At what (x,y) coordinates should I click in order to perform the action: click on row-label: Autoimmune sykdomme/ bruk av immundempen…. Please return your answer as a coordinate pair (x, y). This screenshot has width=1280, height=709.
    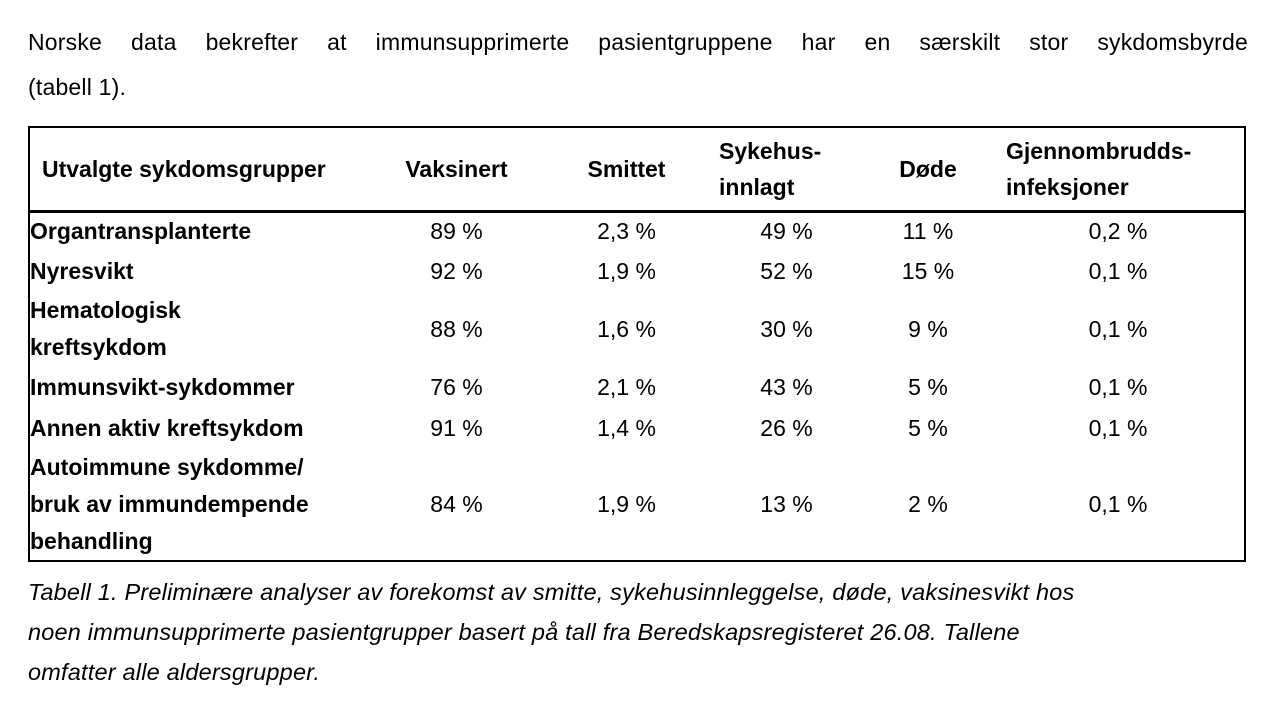
    Looking at the image, I should click on (169, 504).